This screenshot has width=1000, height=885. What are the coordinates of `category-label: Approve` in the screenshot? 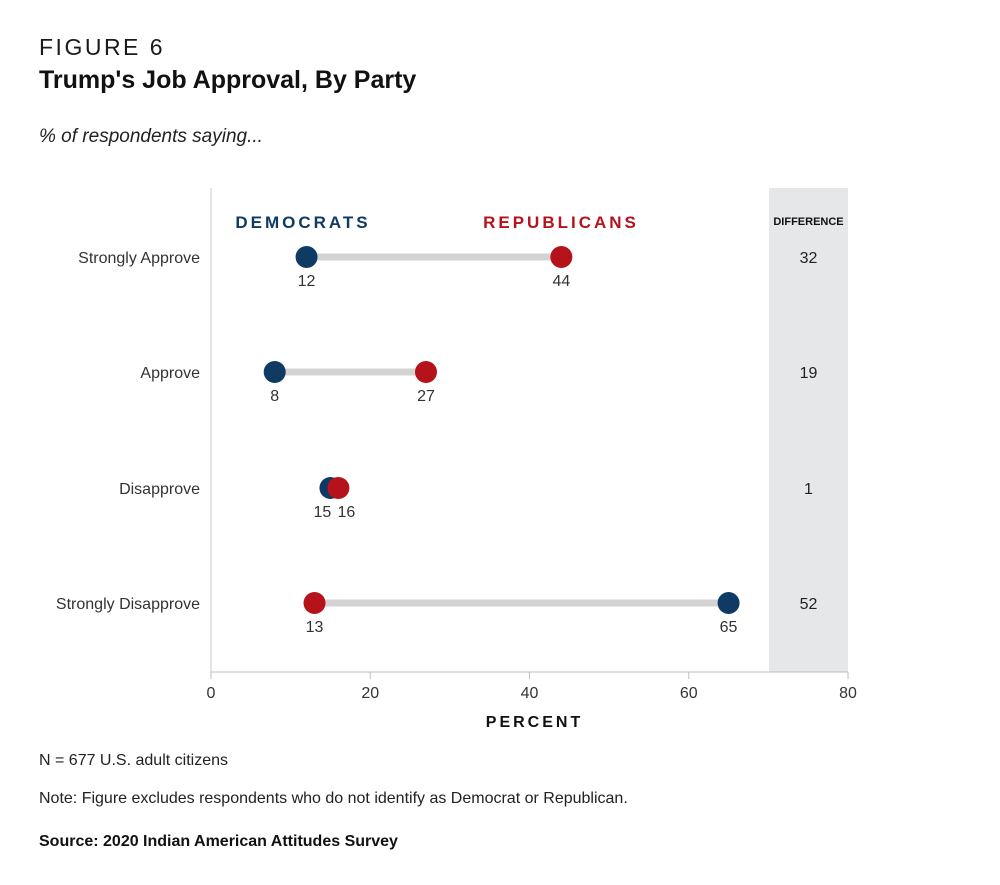 It's located at (170, 373).